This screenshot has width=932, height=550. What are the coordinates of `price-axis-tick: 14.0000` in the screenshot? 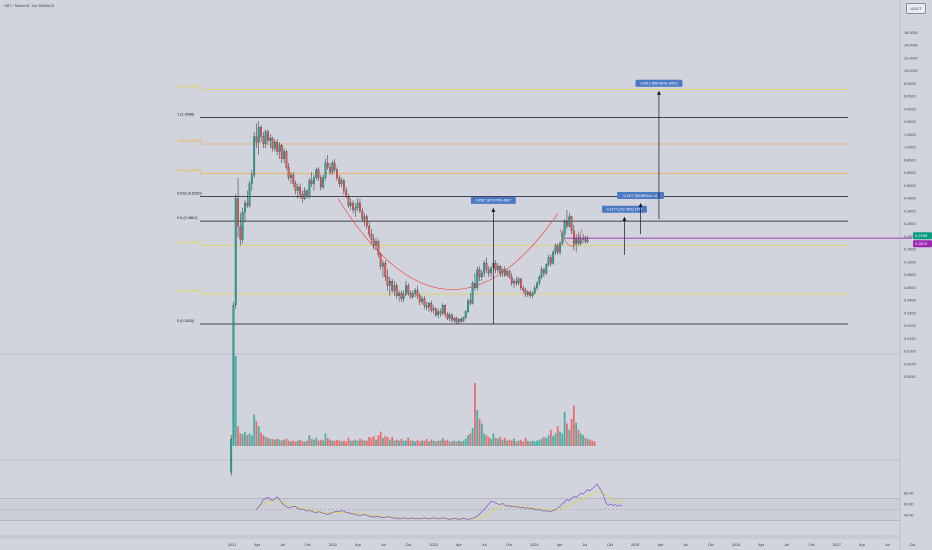 It's located at (911, 46).